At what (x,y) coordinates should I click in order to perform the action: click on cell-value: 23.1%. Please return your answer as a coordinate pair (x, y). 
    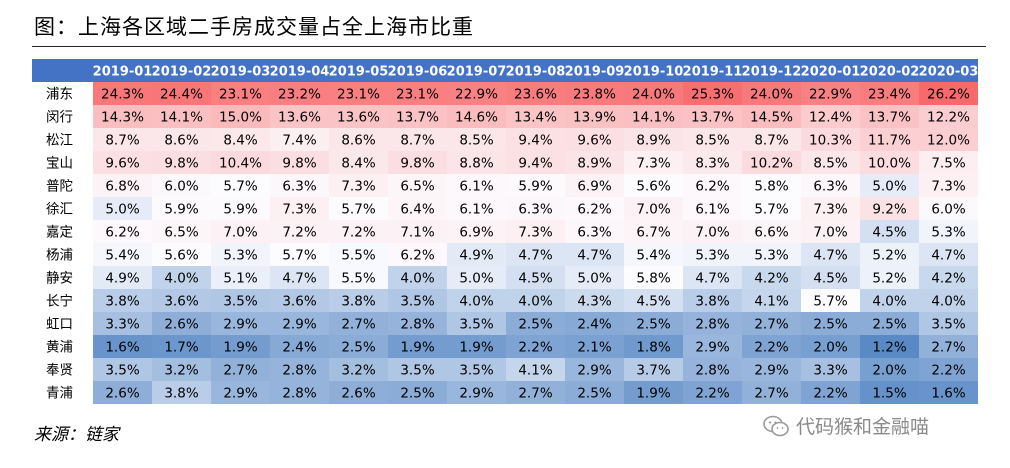
    Looking at the image, I should click on (358, 95).